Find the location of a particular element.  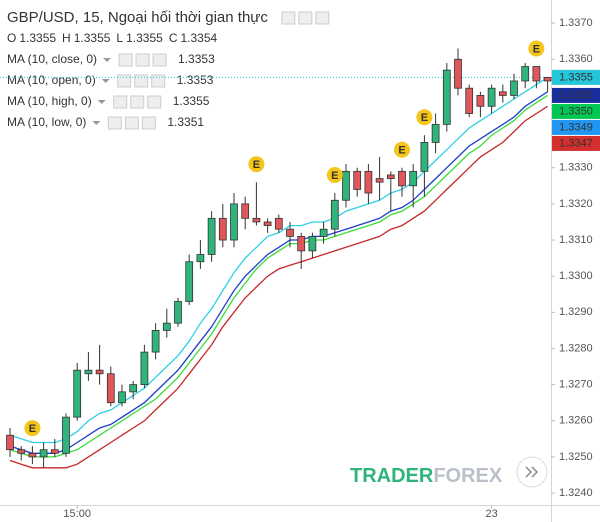

y-tick-label: 1.3250 is located at coordinates (576, 457).